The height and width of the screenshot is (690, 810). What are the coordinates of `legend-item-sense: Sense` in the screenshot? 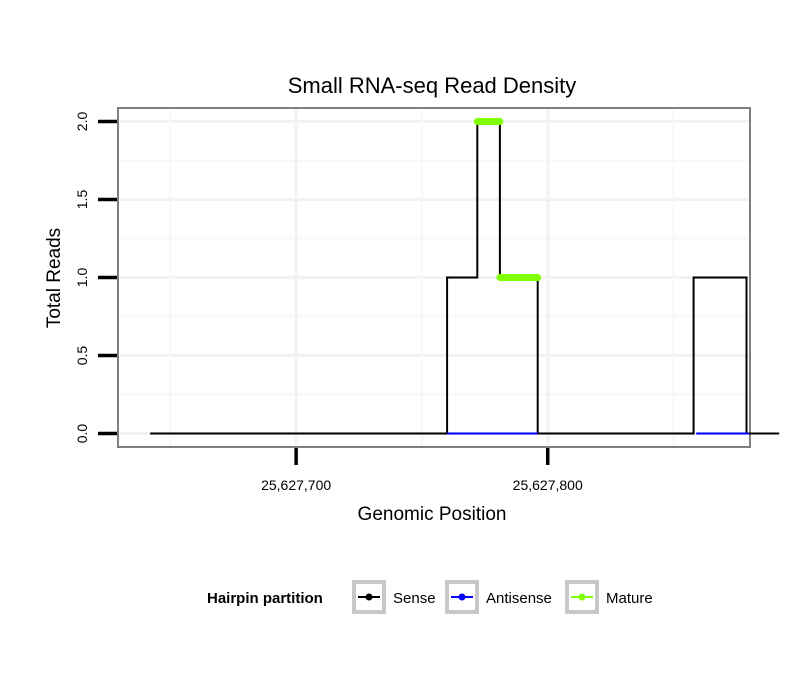 It's located at (394, 597).